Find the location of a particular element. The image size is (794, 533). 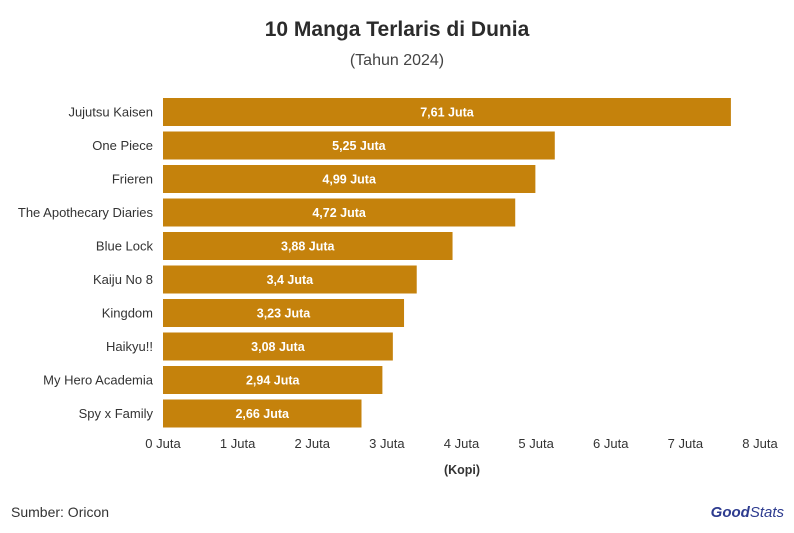

x-tick-label: 2 Juta is located at coordinates (313, 443).